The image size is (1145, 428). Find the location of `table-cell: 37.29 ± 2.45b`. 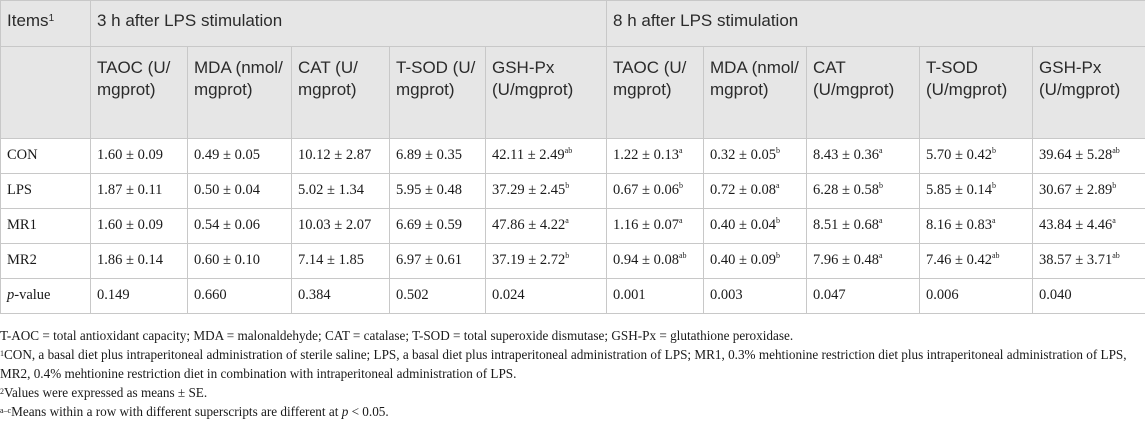

table-cell: 37.29 ± 2.45b is located at coordinates (546, 191).